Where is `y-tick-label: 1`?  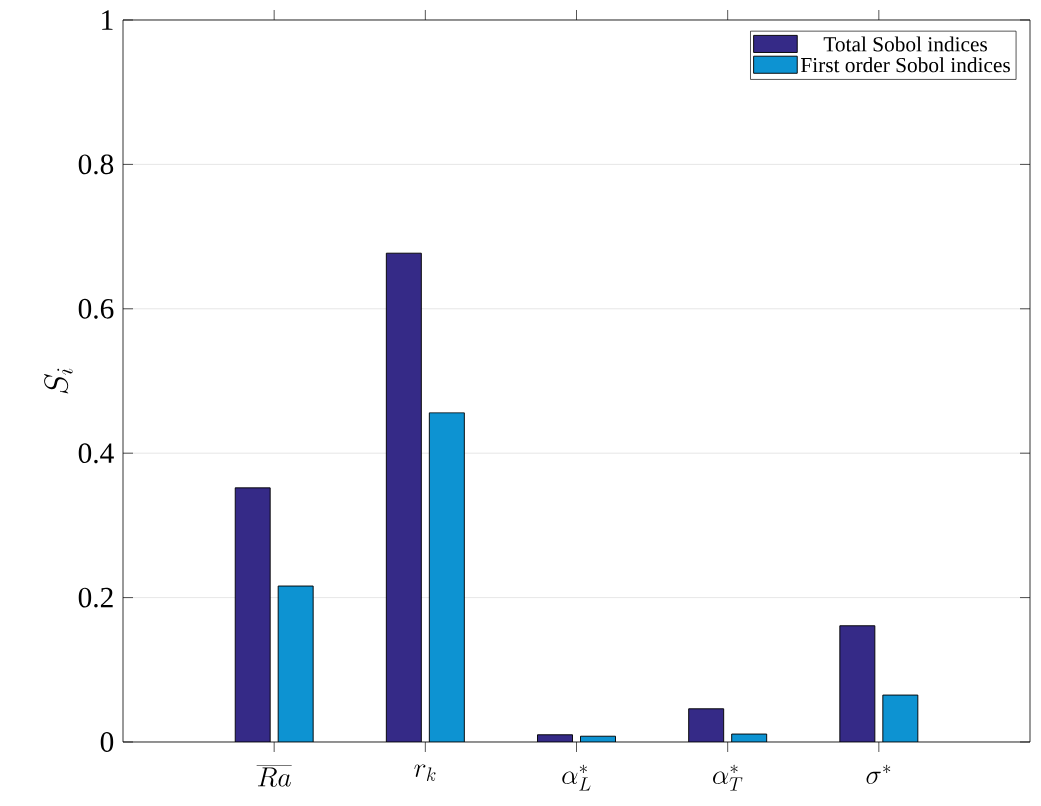
y-tick-label: 1 is located at coordinates (107, 20).